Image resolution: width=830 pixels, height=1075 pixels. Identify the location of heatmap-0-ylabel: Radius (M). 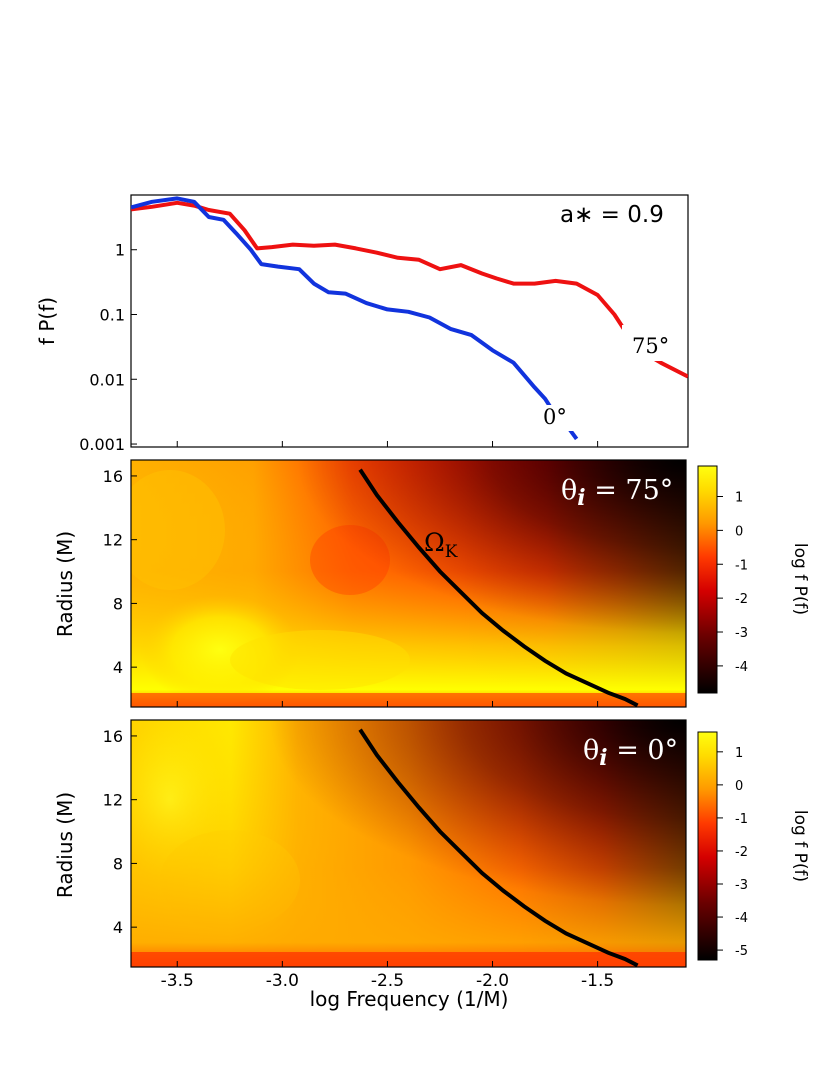
(65, 845).